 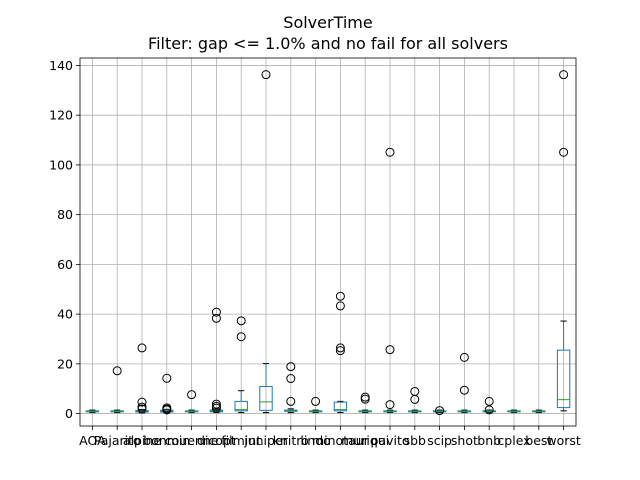 What do you see at coordinates (167, 394) in the screenshot?
I see `box-bonmin` at bounding box center [167, 394].